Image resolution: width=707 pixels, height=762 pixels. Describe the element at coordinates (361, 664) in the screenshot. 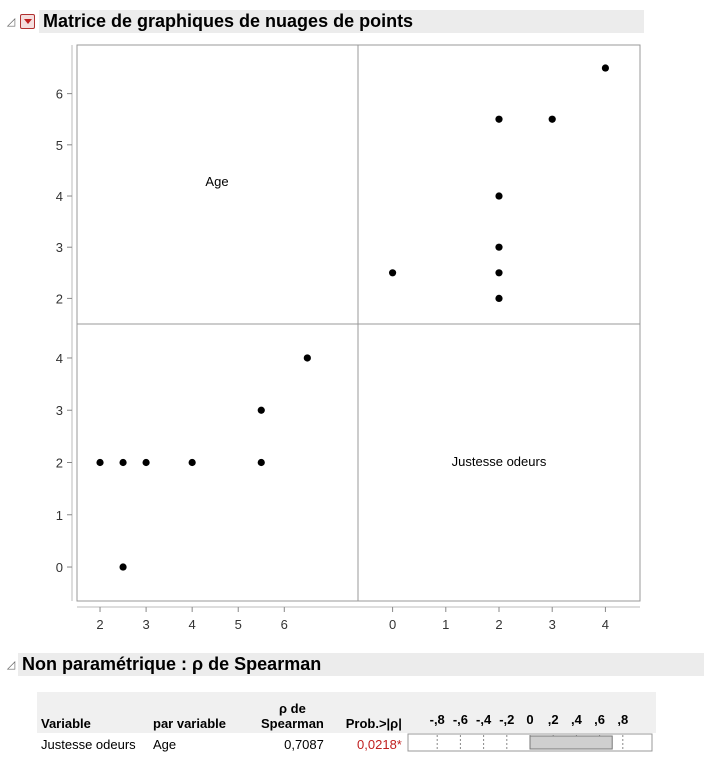

I see `spearman-title: Non paramétrique : ρ de Spearman` at that location.